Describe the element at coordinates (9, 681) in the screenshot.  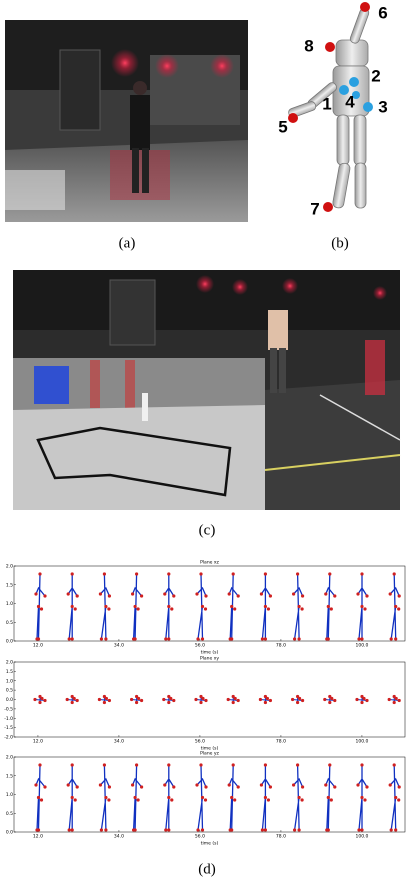
I see `y-tick-label: 1.0` at that location.